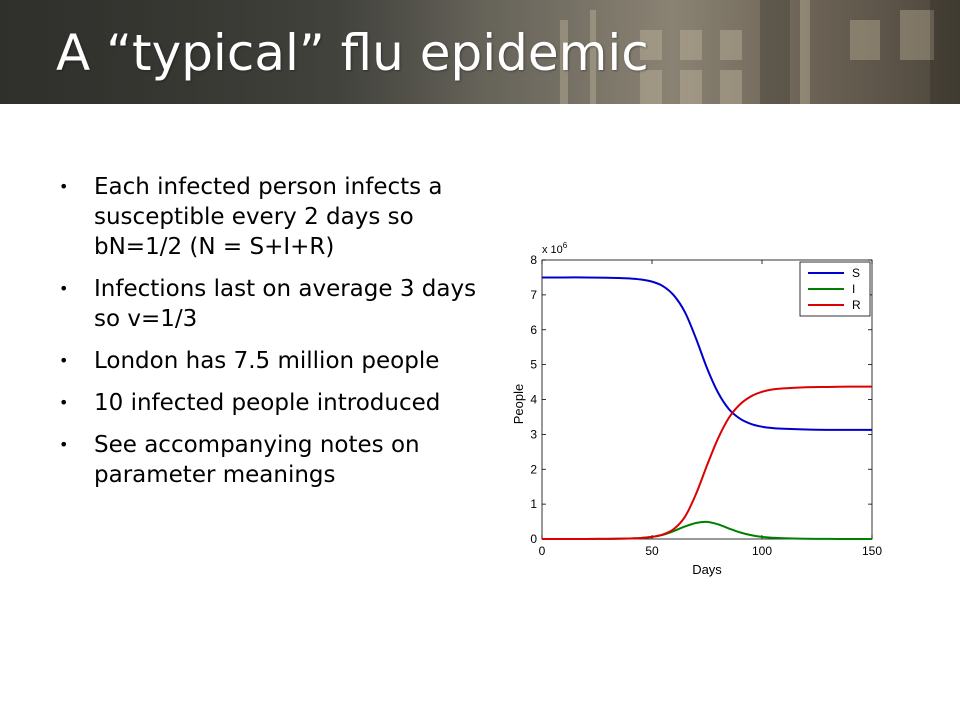  I want to click on y-tick-label: 1, so click(533, 504).